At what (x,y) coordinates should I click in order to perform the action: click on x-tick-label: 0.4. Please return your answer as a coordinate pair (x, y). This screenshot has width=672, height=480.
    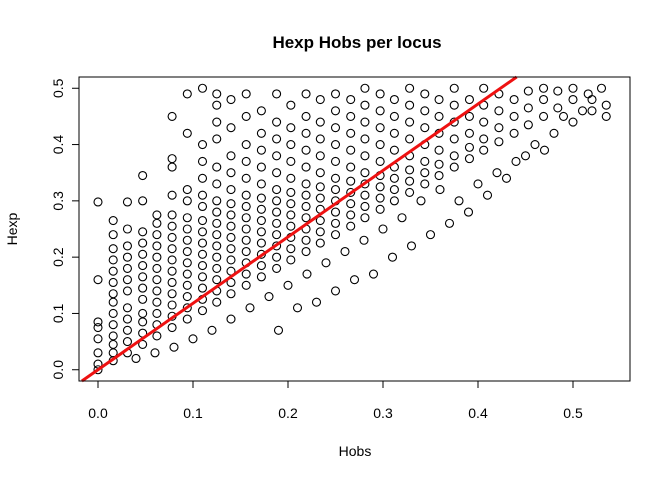
    Looking at the image, I should click on (478, 413).